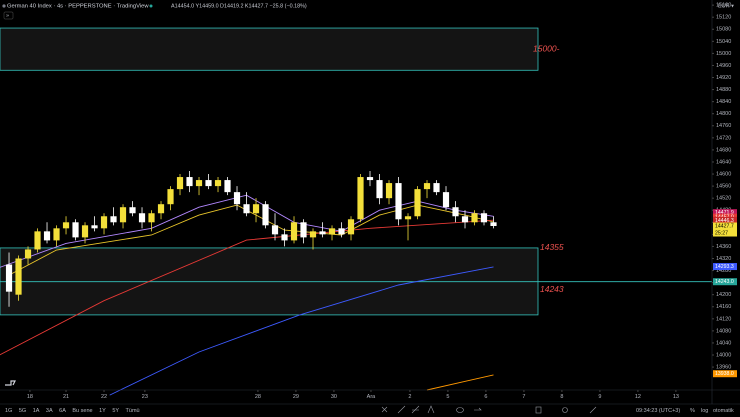 Image resolution: width=740 pixels, height=417 pixels. Describe the element at coordinates (723, 259) in the screenshot. I see `y-tick-label: 14320` at that location.